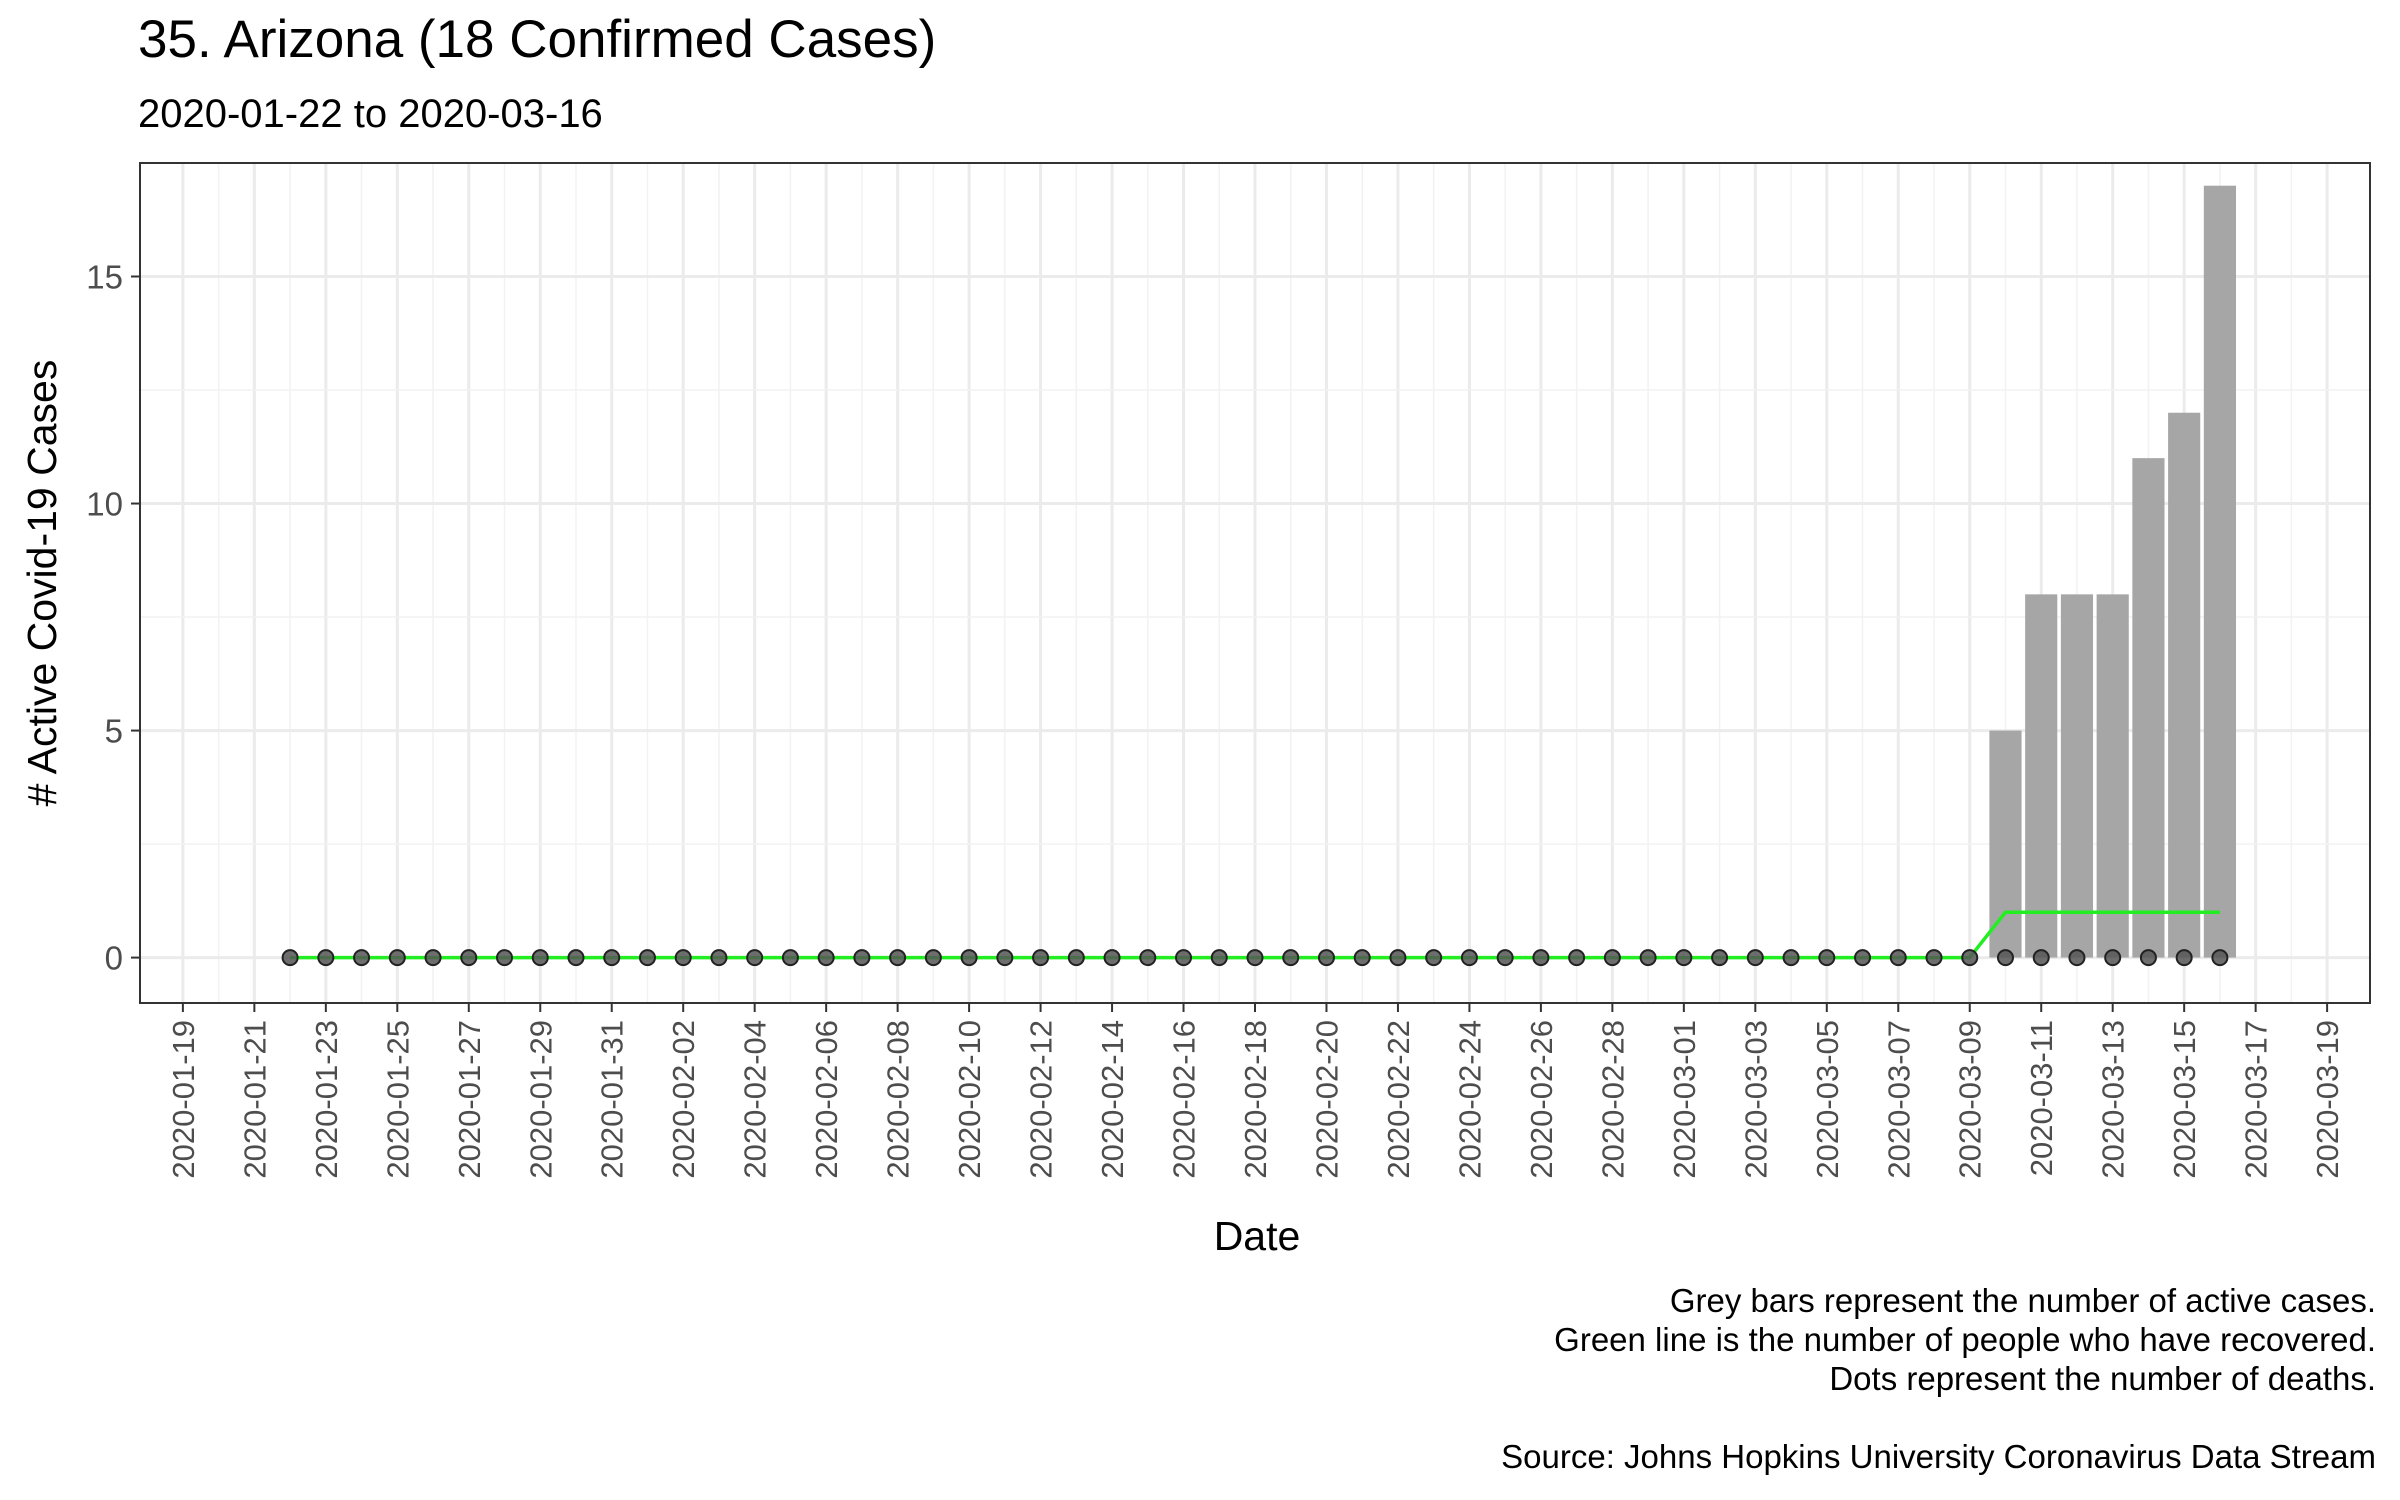 The width and height of the screenshot is (2400, 1500). I want to click on x-tick-label: 2020-02-24, so click(1469, 1099).